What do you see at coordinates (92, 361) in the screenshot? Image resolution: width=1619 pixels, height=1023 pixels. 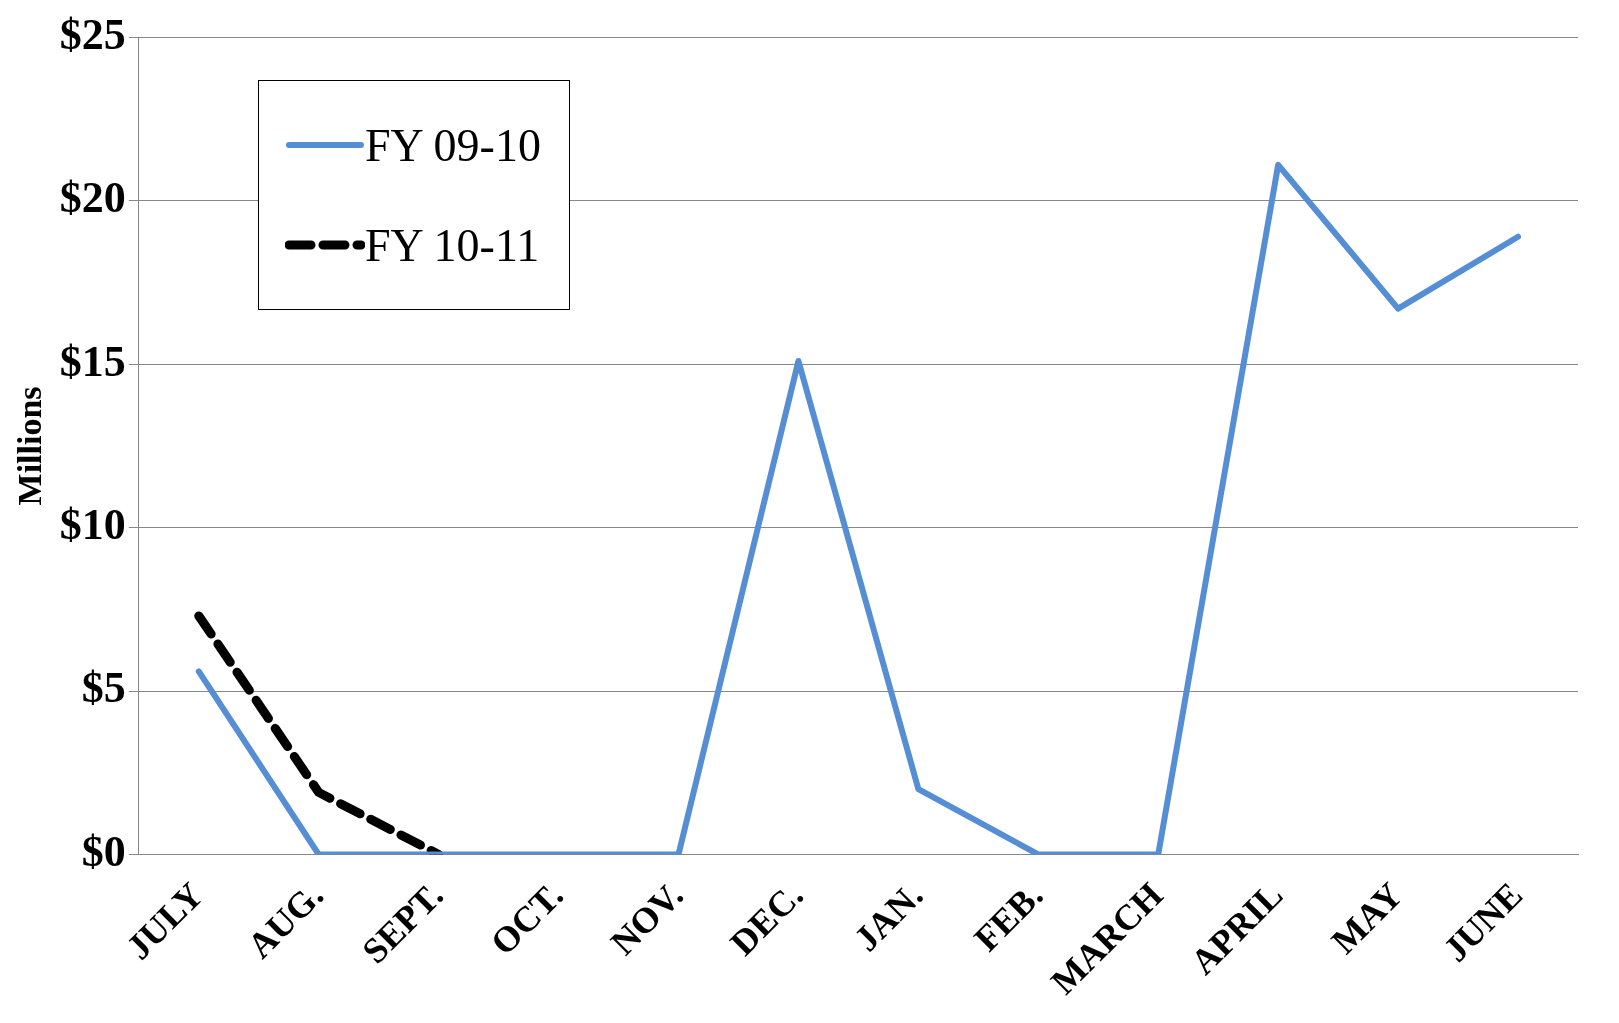 I see `y-tick-label: $15` at bounding box center [92, 361].